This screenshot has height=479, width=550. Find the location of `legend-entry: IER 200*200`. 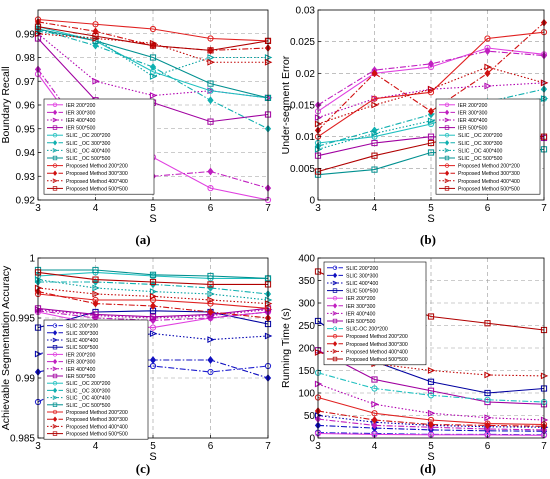

legend-entry: IER 200*200 is located at coordinates (81, 355).